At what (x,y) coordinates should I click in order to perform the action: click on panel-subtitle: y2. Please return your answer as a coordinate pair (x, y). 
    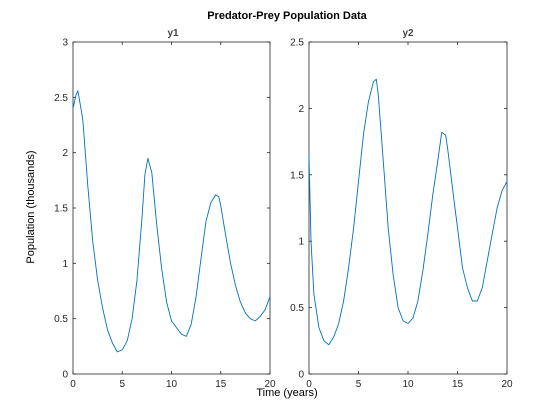
    Looking at the image, I should click on (408, 33).